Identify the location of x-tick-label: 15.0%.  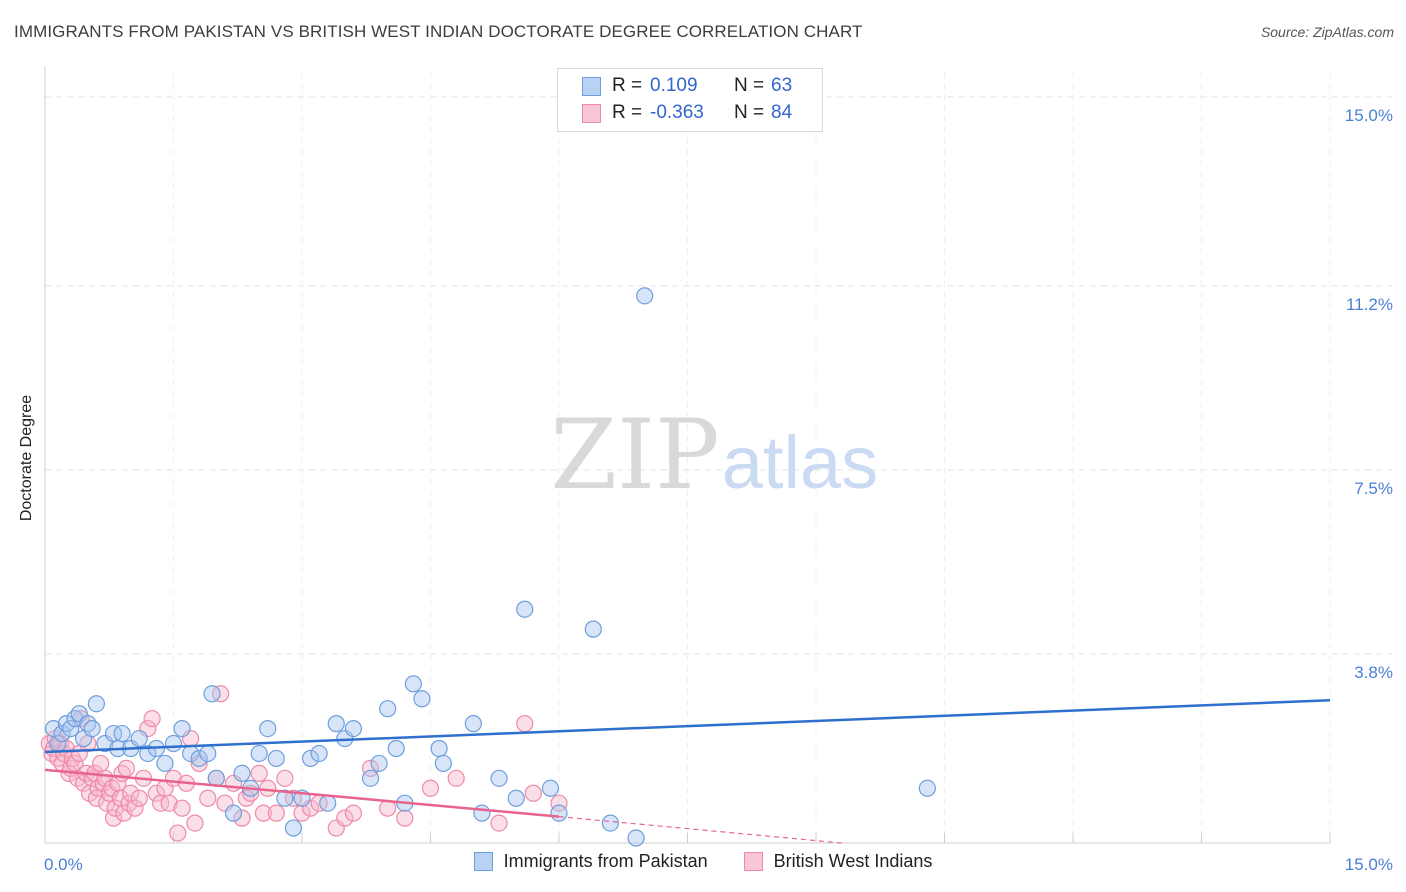
(1369, 864).